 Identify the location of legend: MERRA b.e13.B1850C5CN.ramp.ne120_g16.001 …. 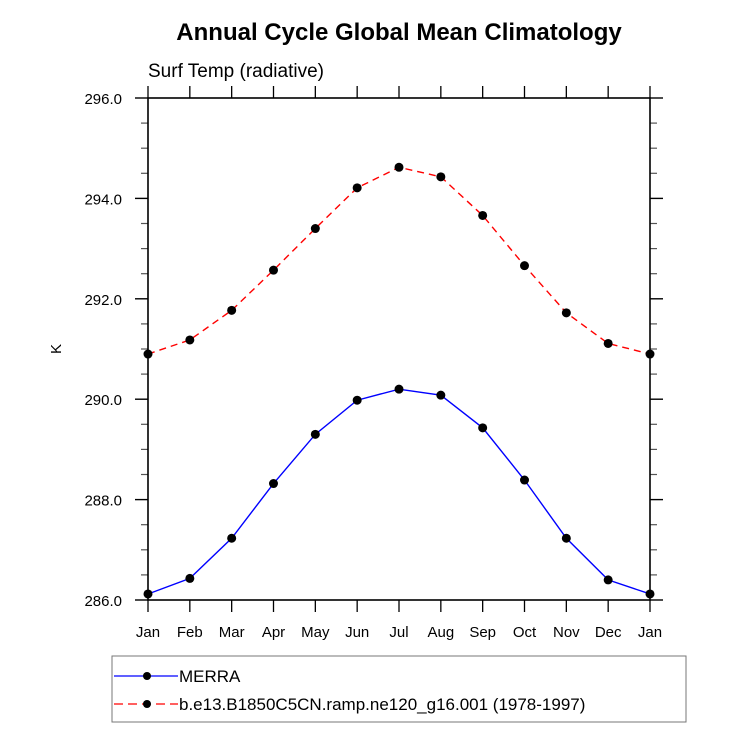
(399, 689).